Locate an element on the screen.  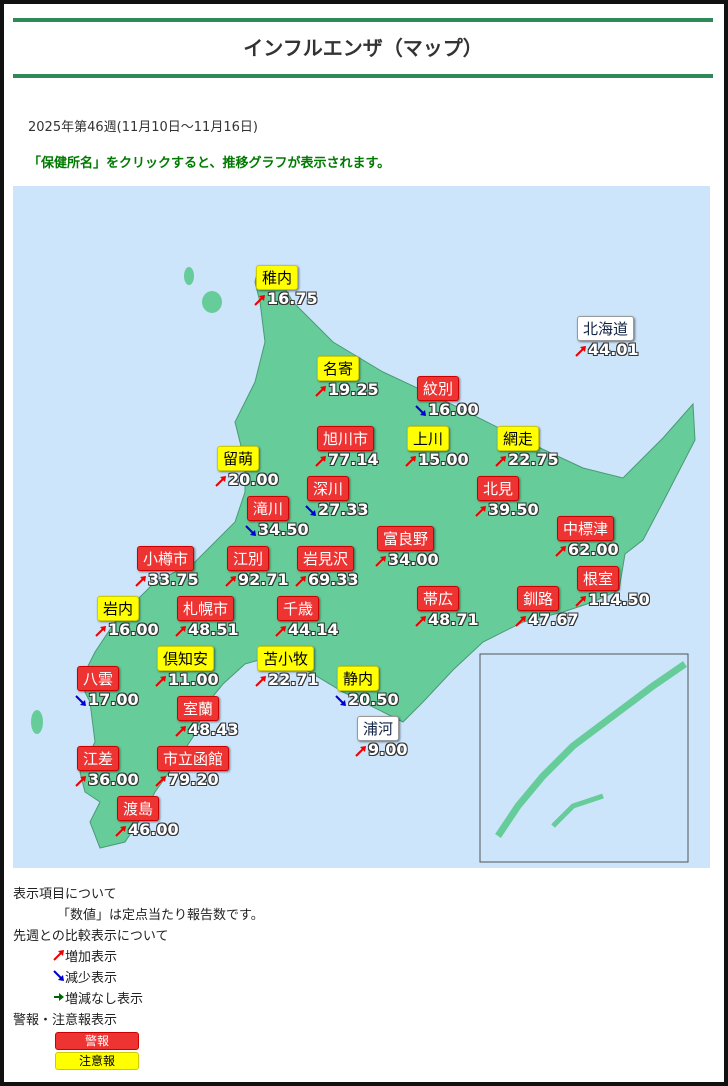
region-value: 16.00 is located at coordinates (453, 409).